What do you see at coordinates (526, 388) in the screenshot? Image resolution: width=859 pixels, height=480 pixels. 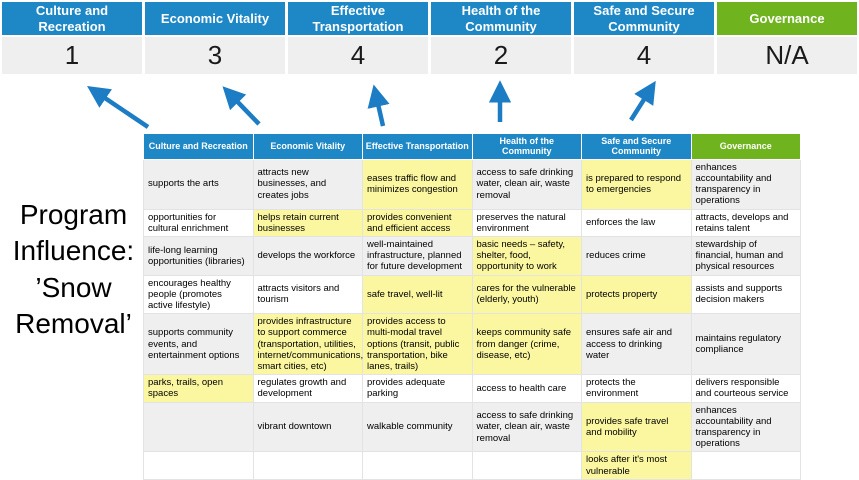 I see `matrix-cell: access to health care` at bounding box center [526, 388].